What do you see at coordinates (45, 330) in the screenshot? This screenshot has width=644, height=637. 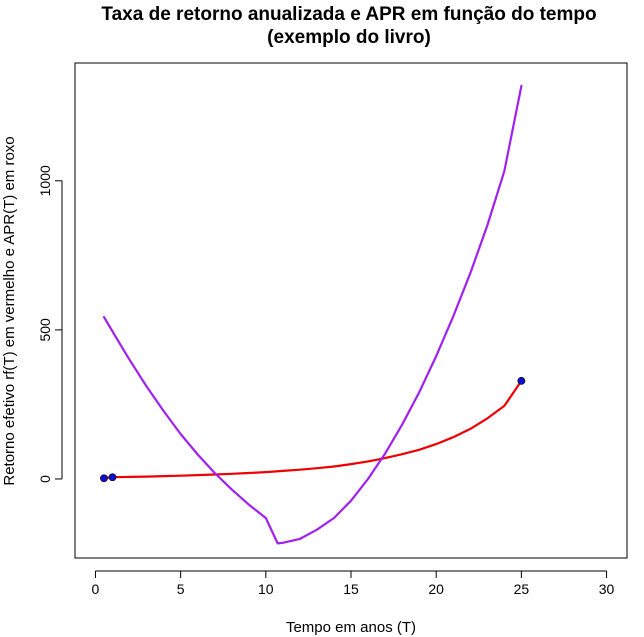 I see `y-tick-label: 500` at bounding box center [45, 330].